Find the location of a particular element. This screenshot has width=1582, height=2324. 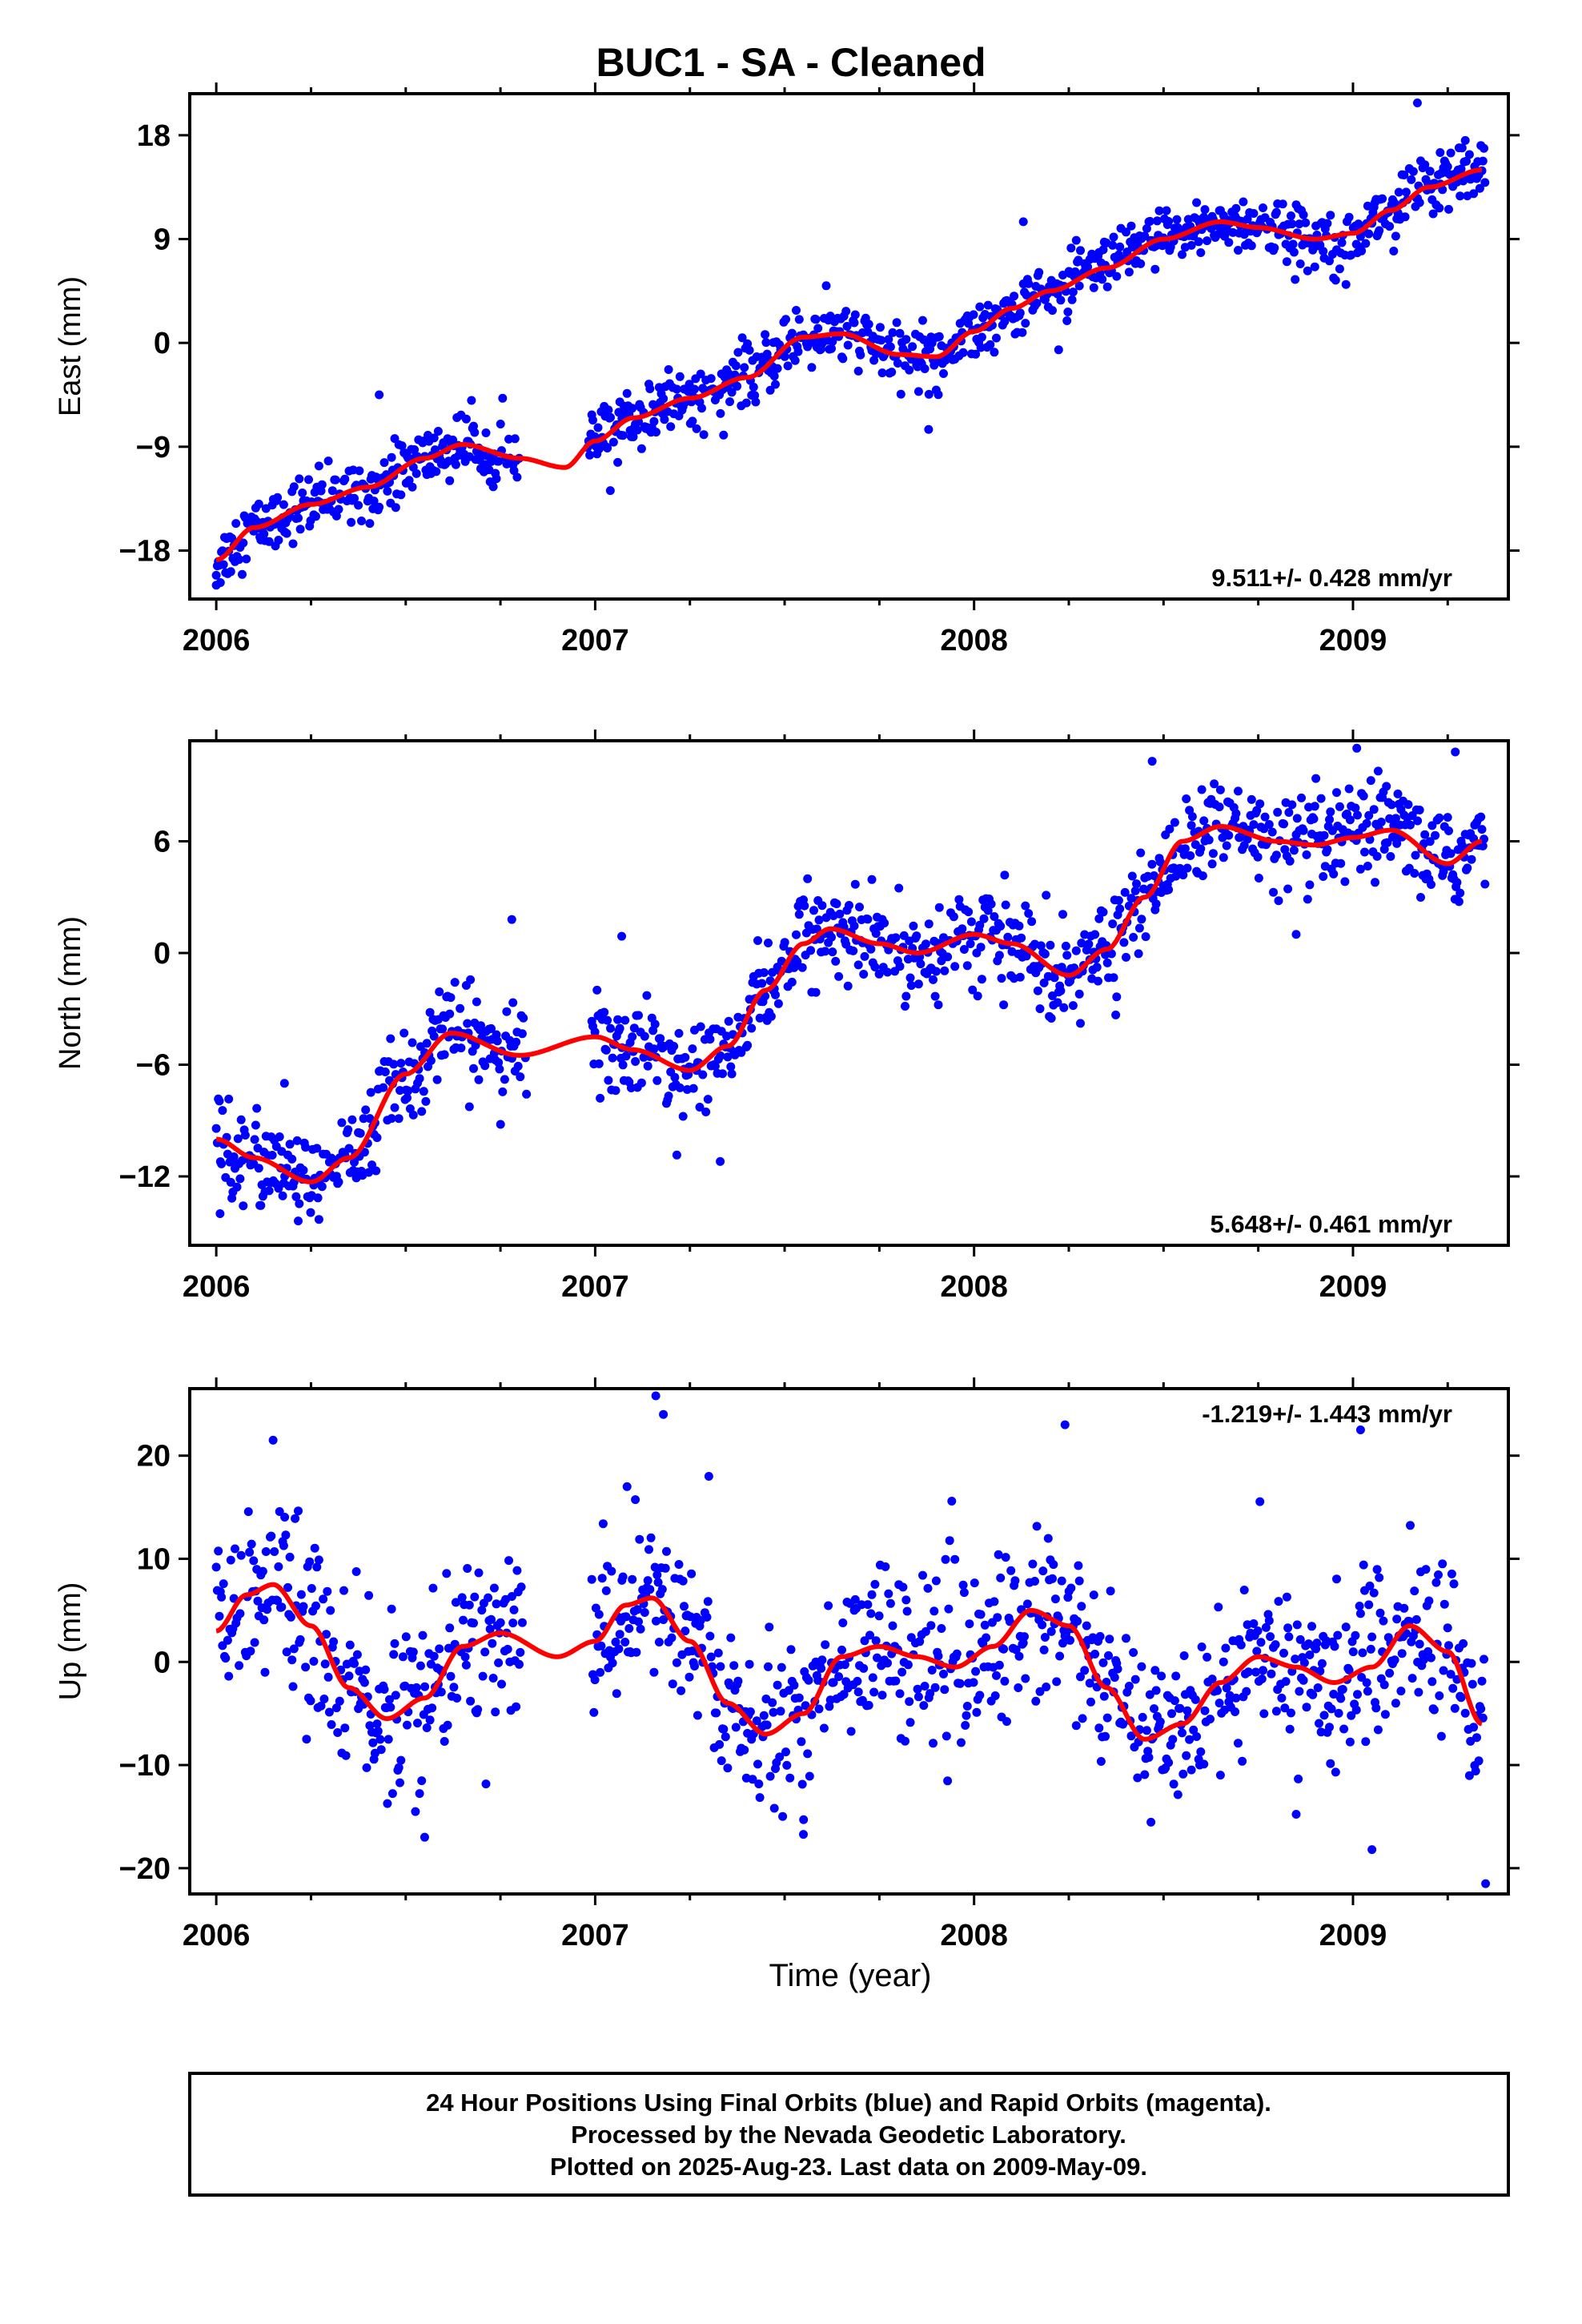

x-axis-label: Time (year) is located at coordinates (850, 1975).